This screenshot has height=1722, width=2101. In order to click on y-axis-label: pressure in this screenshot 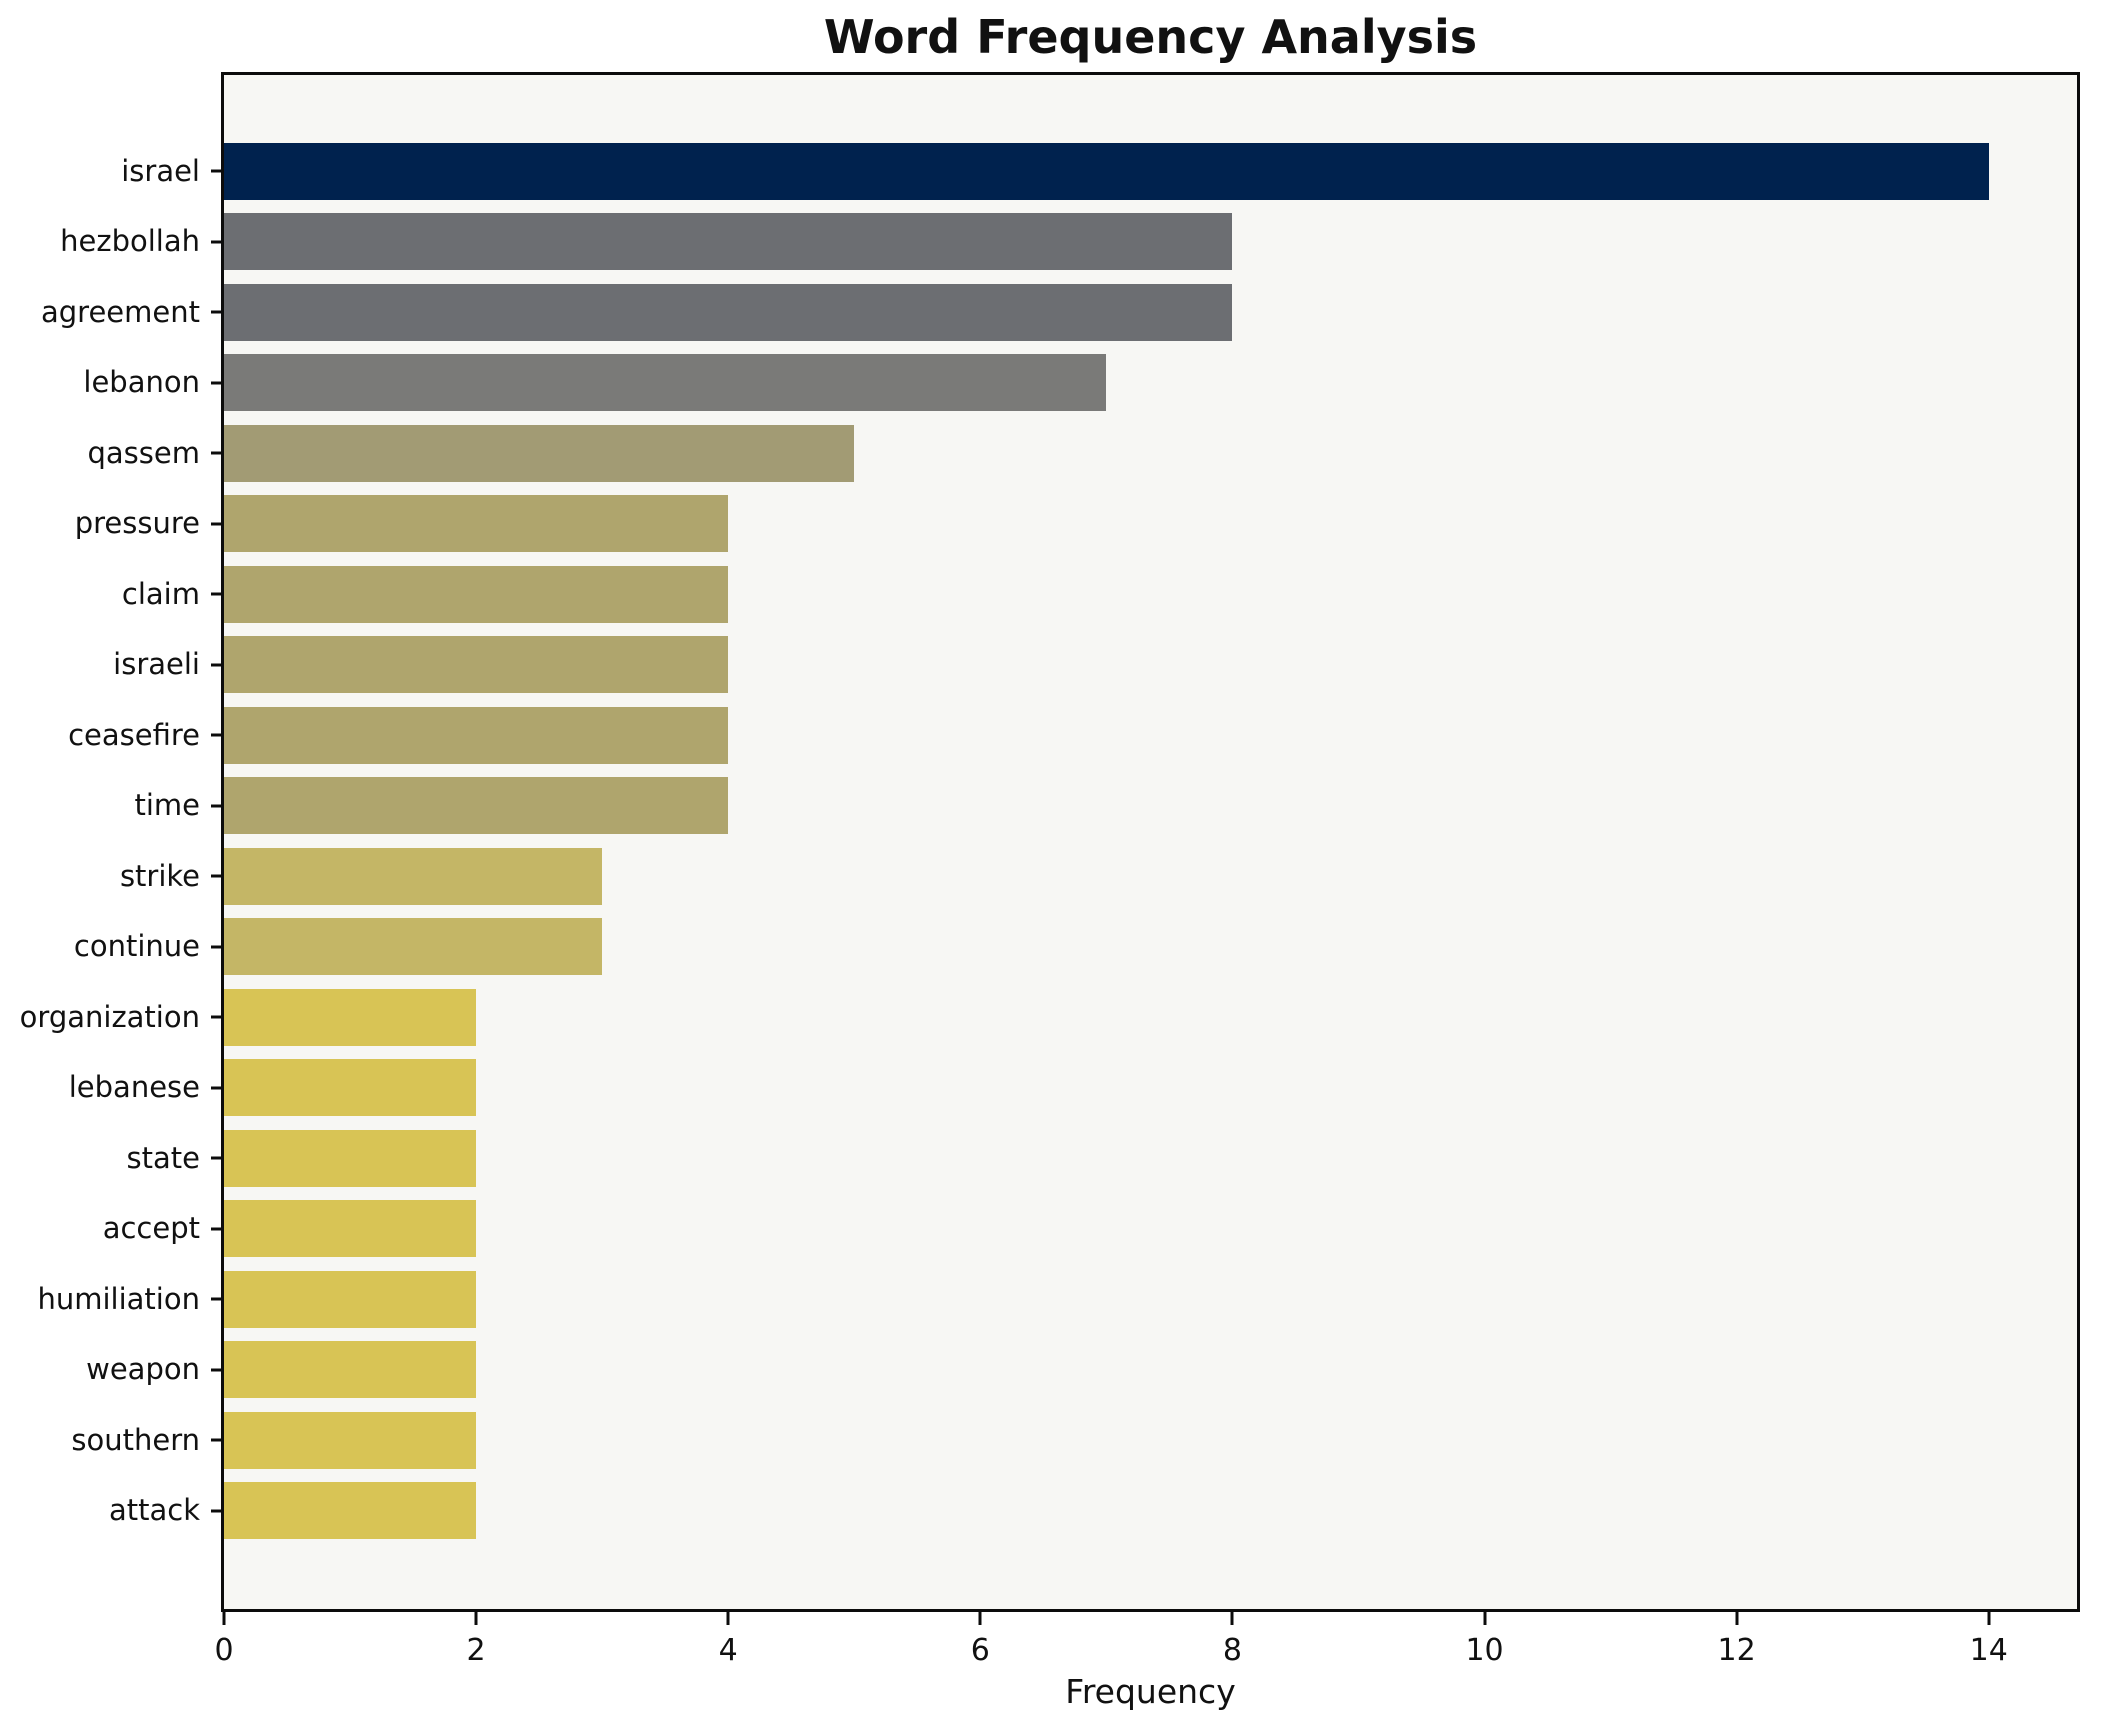, I will do `click(137, 523)`.